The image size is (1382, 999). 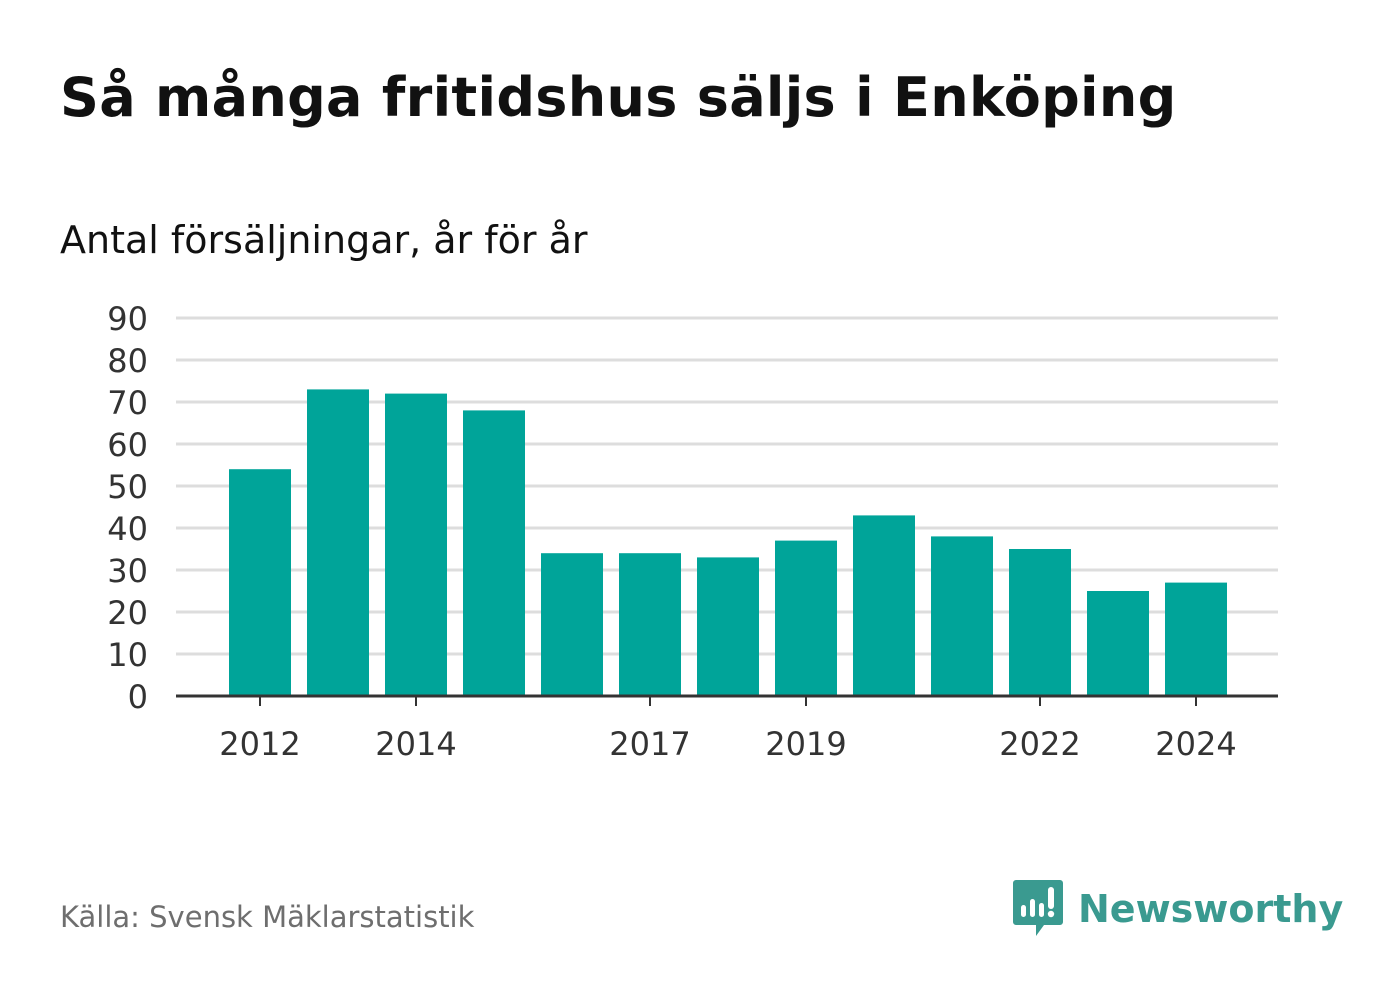 What do you see at coordinates (1040, 622) in the screenshot?
I see `bar-2022` at bounding box center [1040, 622].